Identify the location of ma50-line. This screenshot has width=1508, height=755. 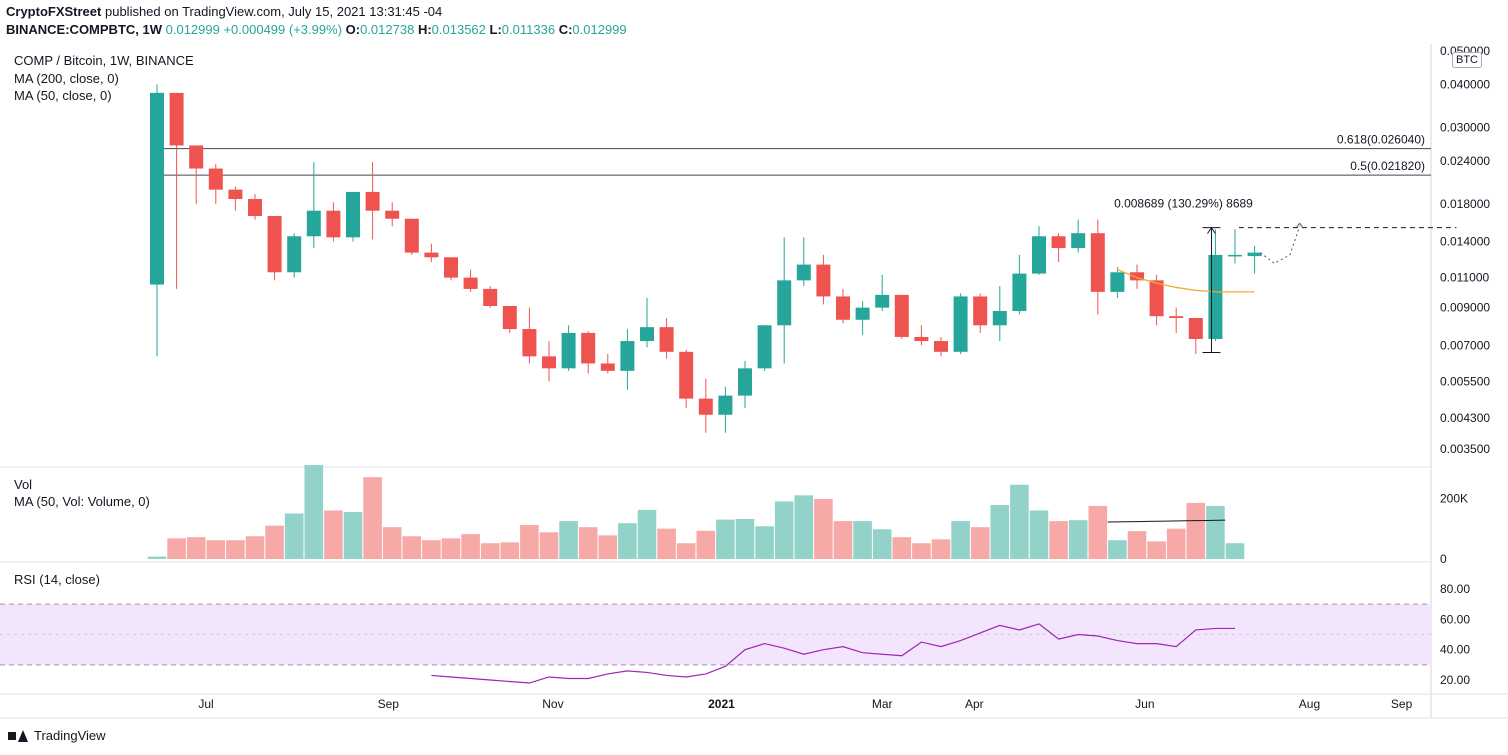
(1186, 281).